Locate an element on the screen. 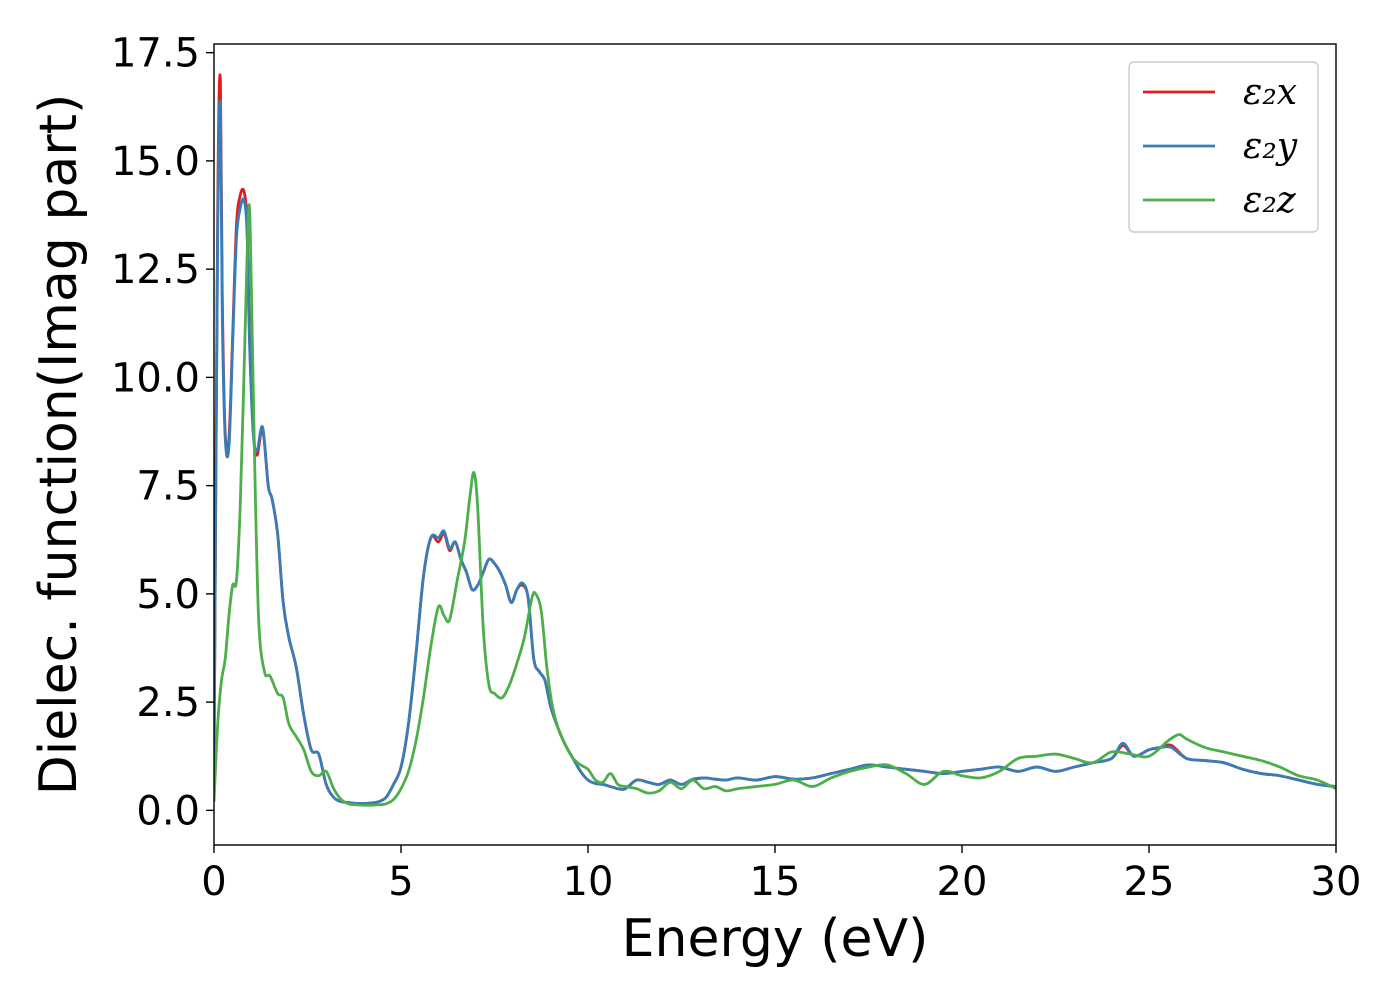 This screenshot has width=1400, height=1000. y-tick-label: 15.0 is located at coordinates (155, 162).